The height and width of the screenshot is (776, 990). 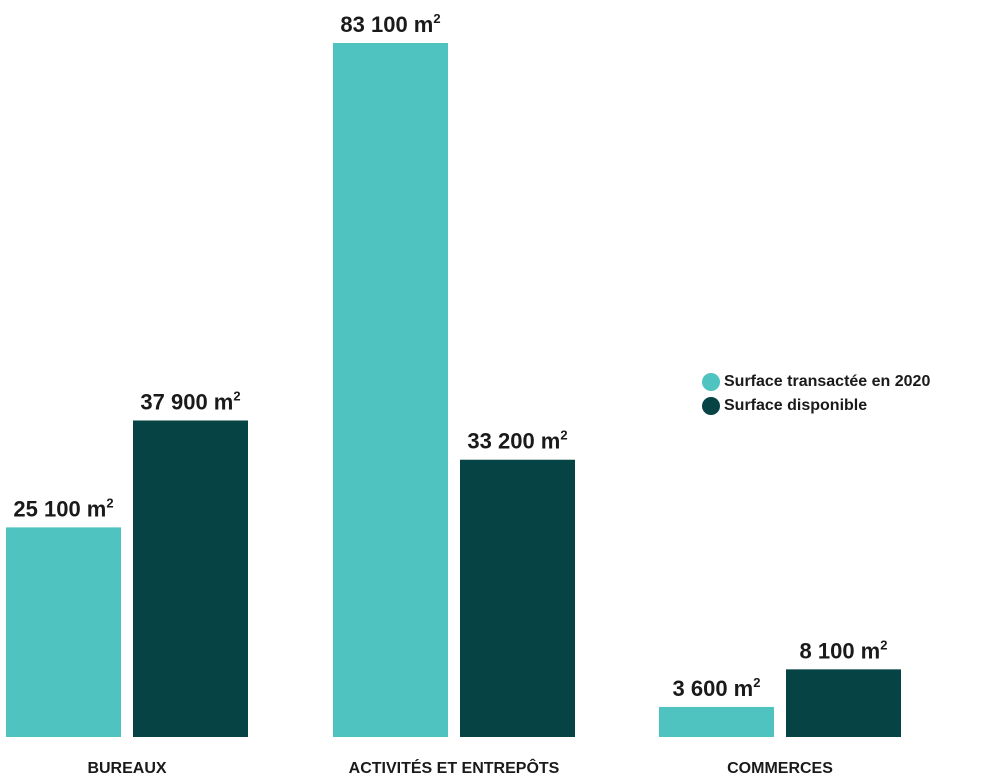 What do you see at coordinates (190, 401) in the screenshot?
I see `value-label-bureaux-series-1: 37 900 m2` at bounding box center [190, 401].